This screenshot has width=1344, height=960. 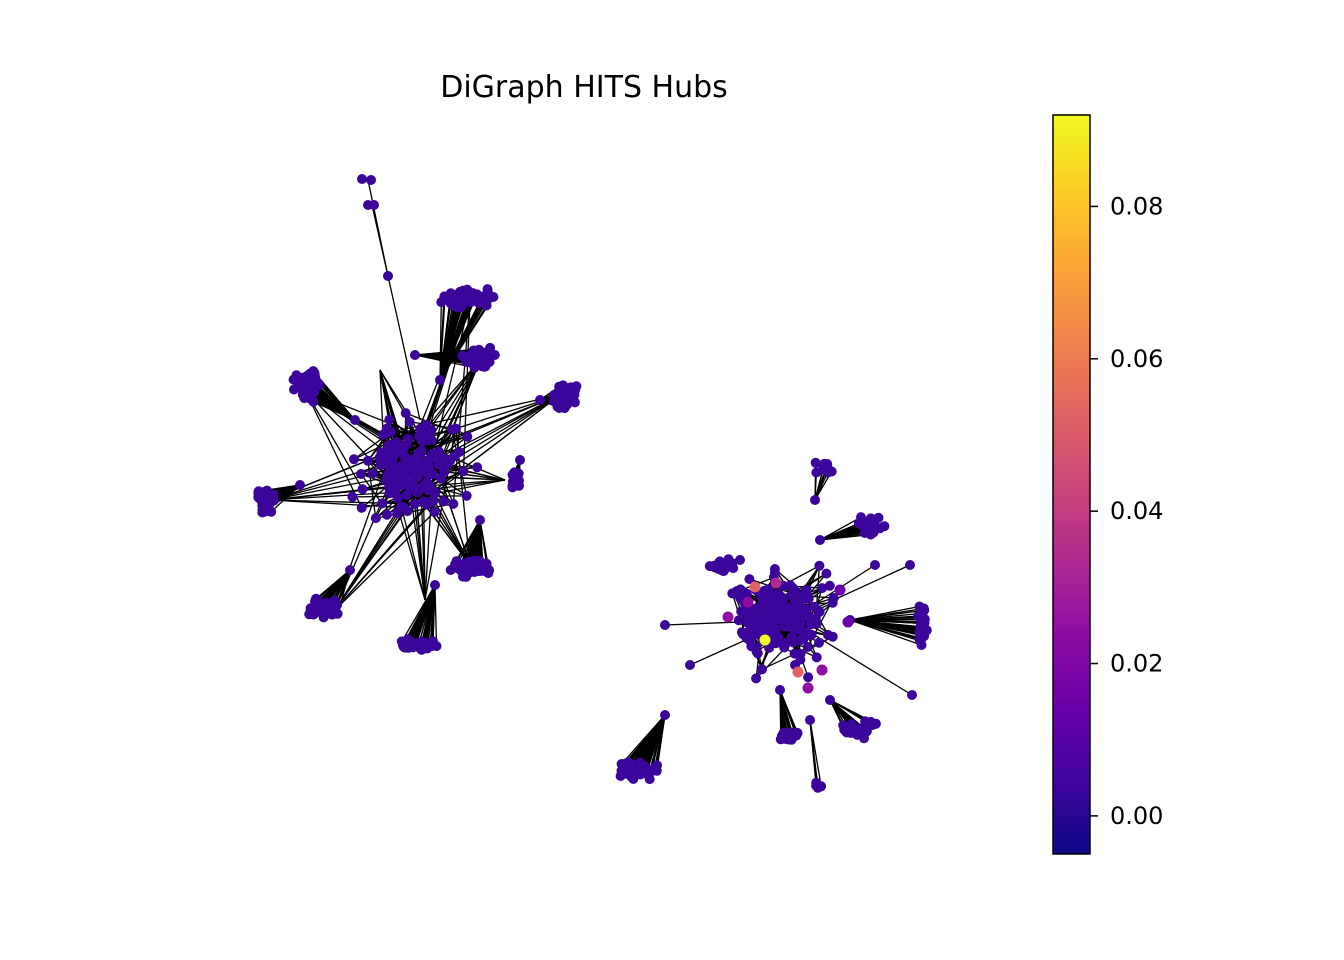 I want to click on colorbar: 0.00 0.02 0.04 0.06 0.08, so click(x=1107, y=484).